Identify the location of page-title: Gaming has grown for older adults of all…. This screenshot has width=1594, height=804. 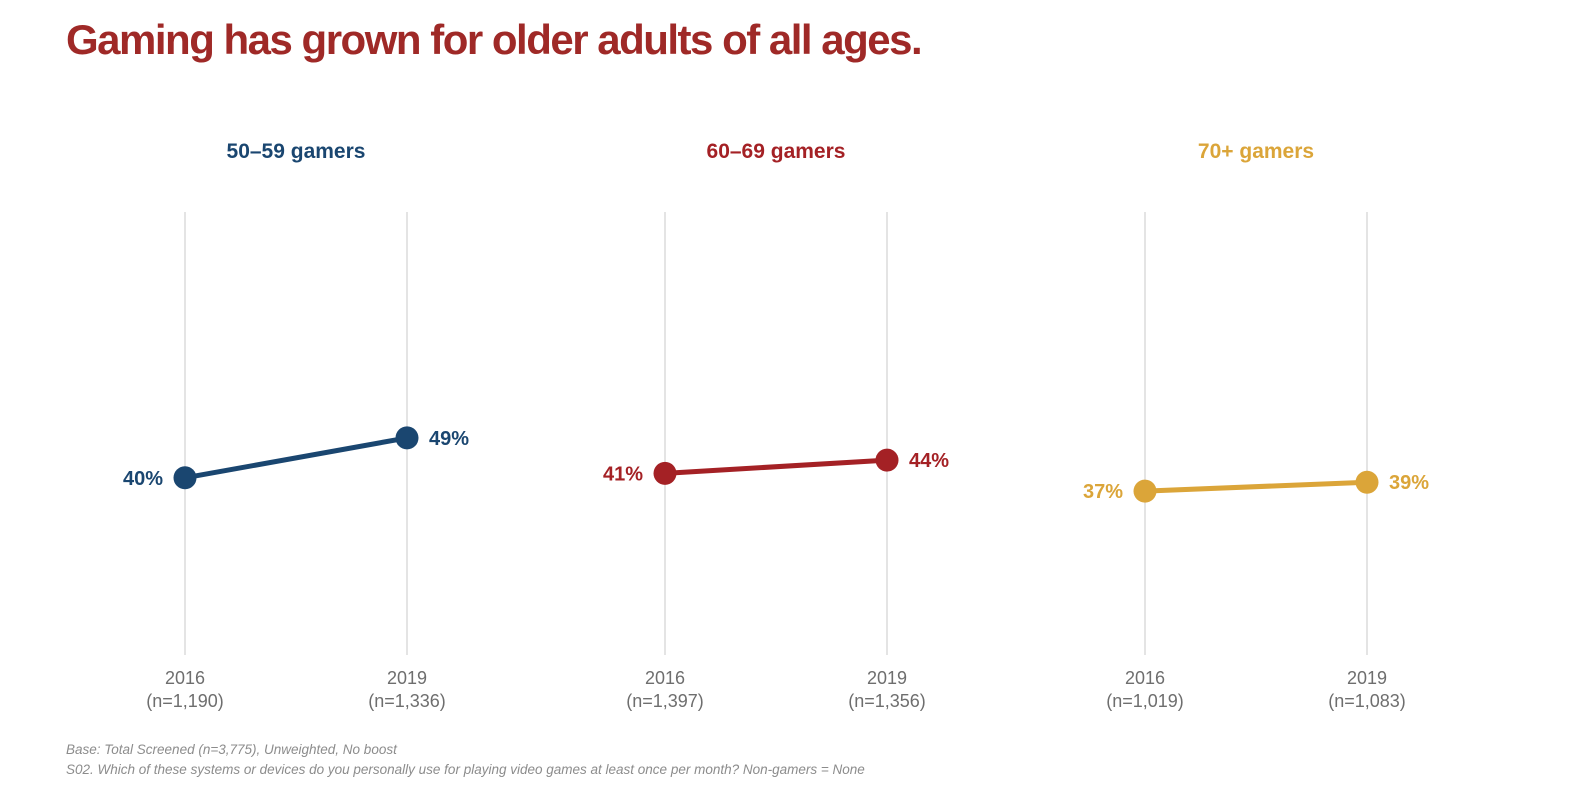
(494, 39).